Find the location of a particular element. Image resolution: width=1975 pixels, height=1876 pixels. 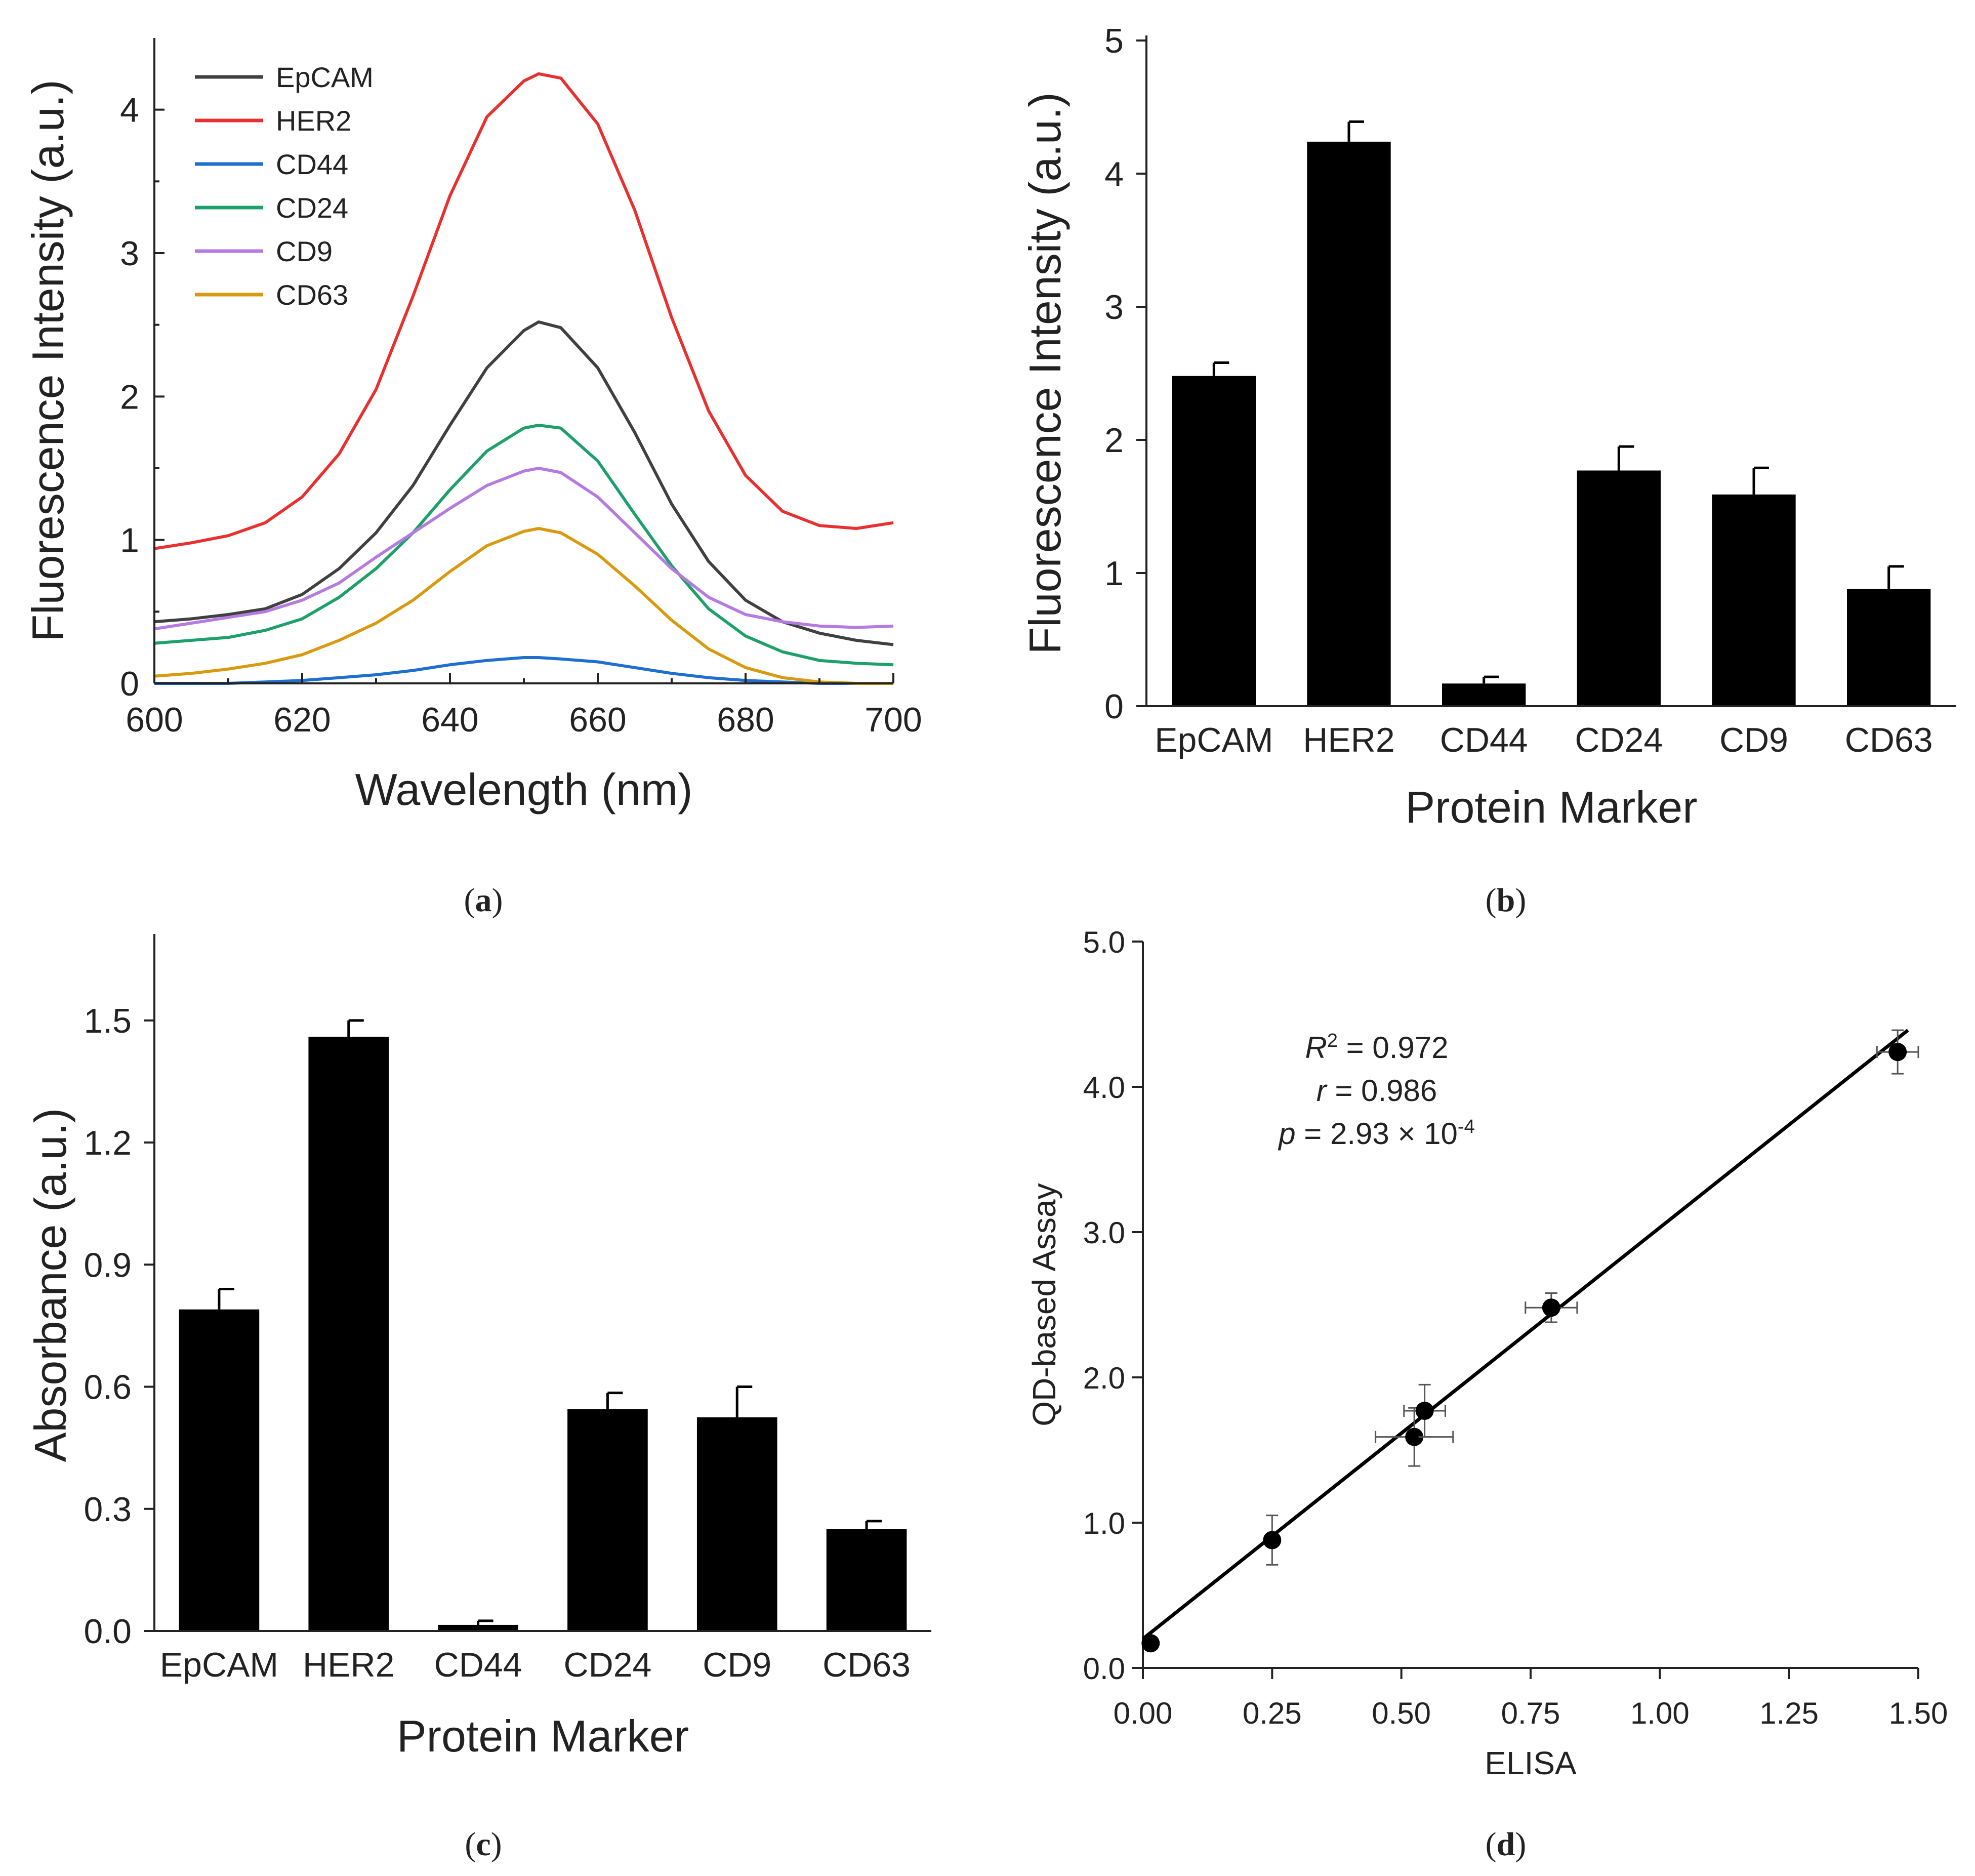

series-line-her2 is located at coordinates (524, 311).